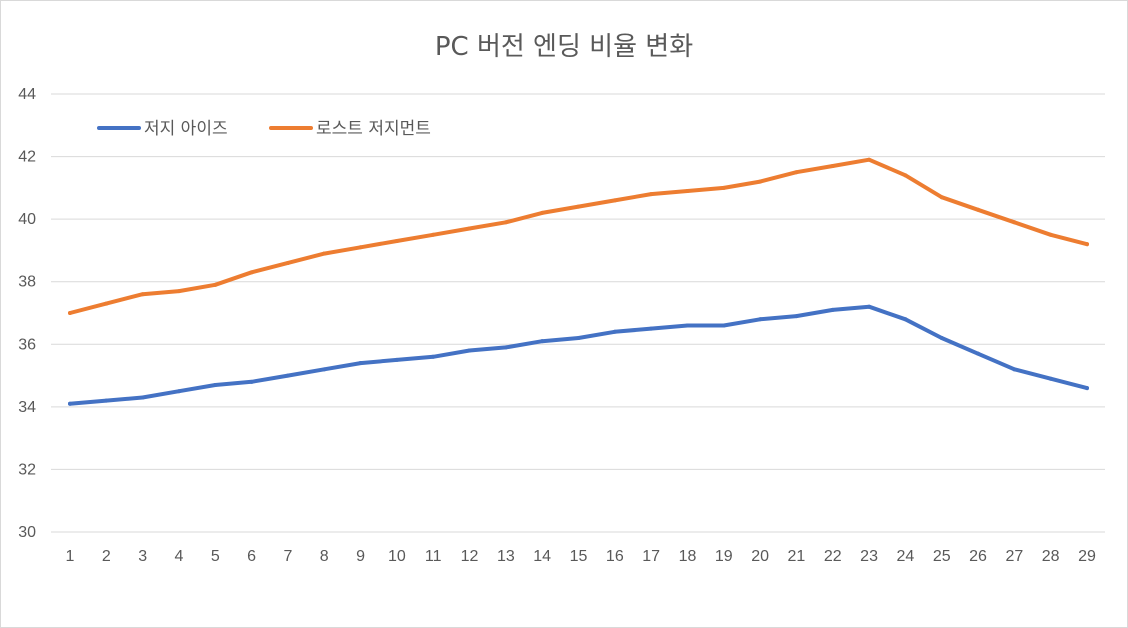  Describe the element at coordinates (373, 129) in the screenshot. I see `legend-label-series-2: 로스트 저지먼트` at that location.